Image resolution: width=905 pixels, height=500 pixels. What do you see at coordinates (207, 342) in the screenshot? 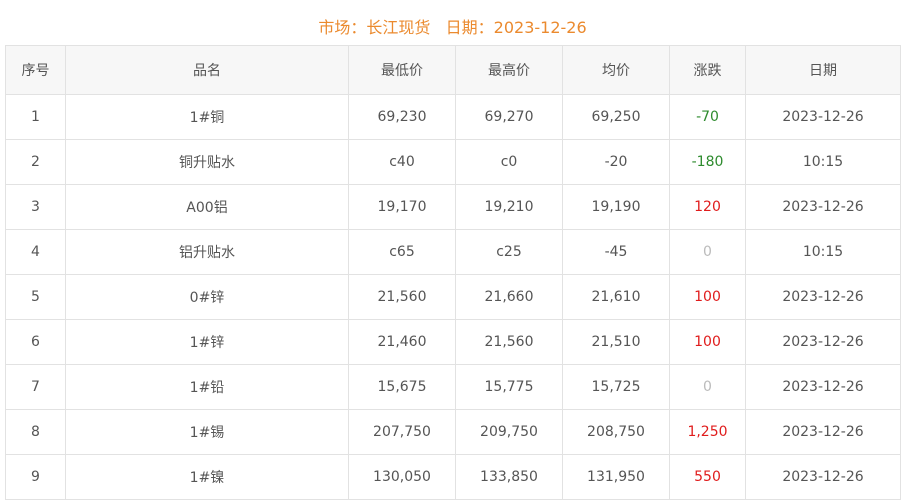
I see `cell-name: 1#锌` at bounding box center [207, 342].